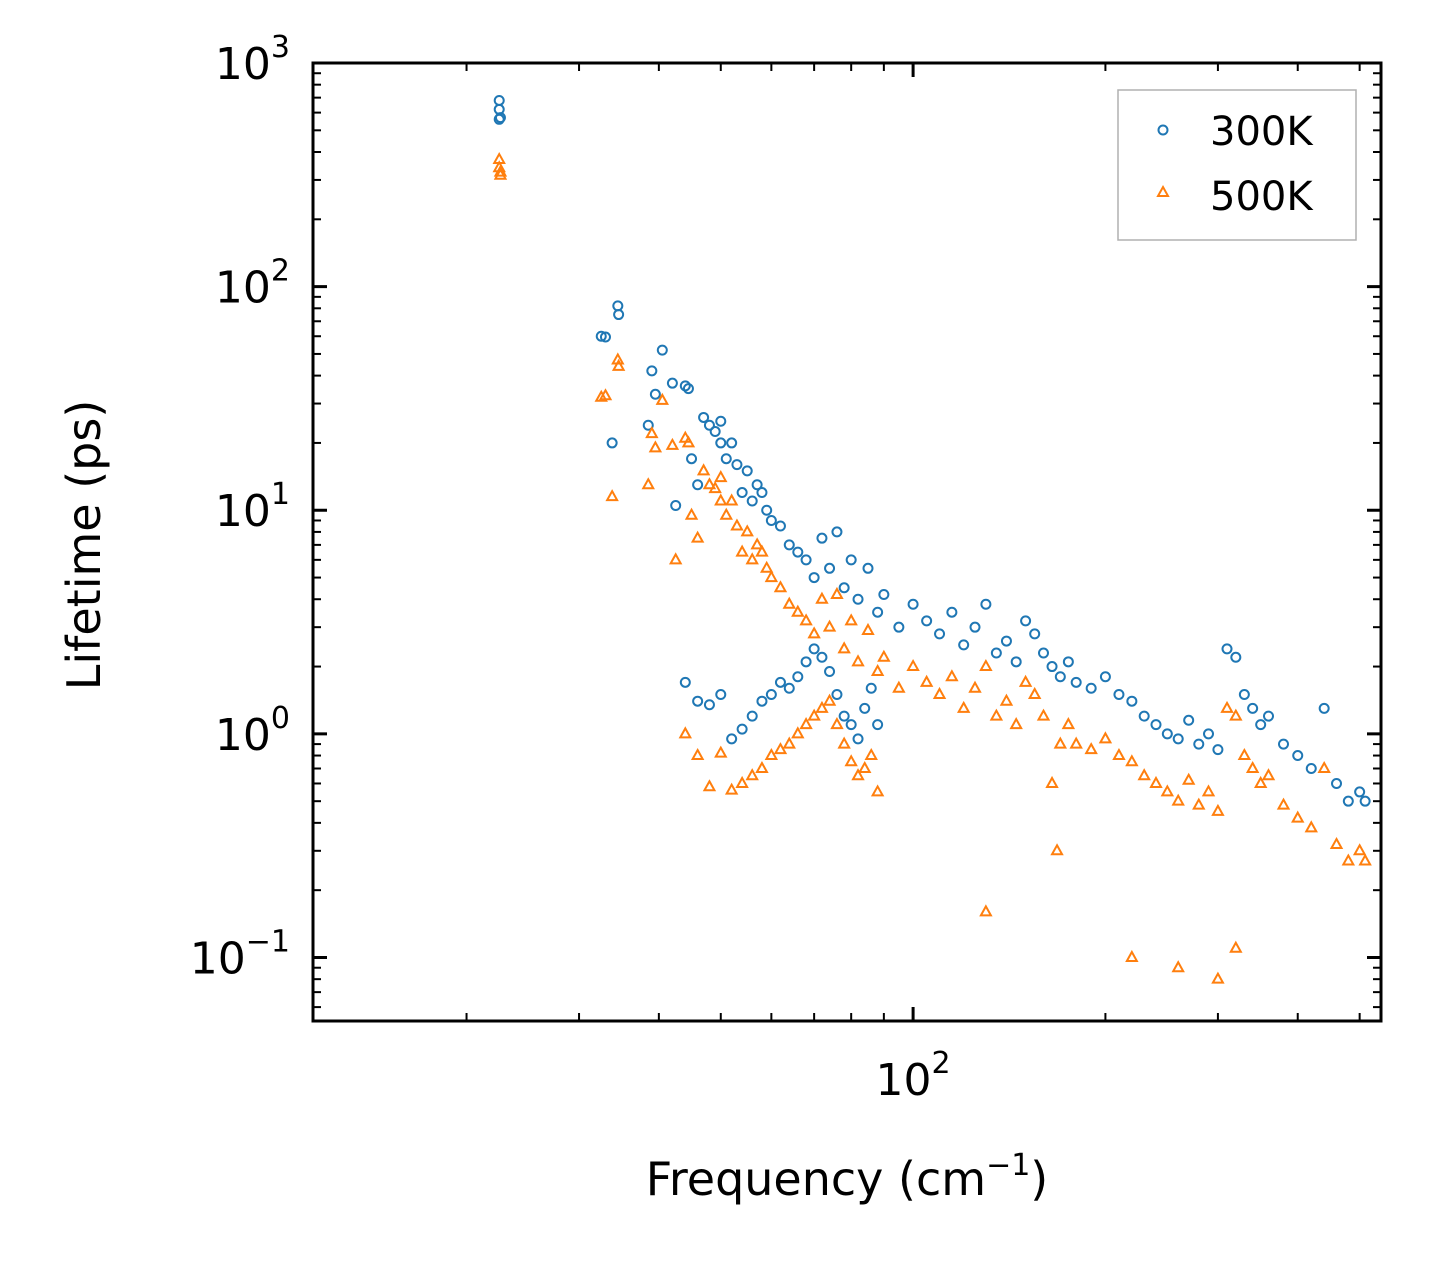  What do you see at coordinates (1008, 1165) in the screenshot?
I see `x-axis-title-exponent: −1` at bounding box center [1008, 1165].